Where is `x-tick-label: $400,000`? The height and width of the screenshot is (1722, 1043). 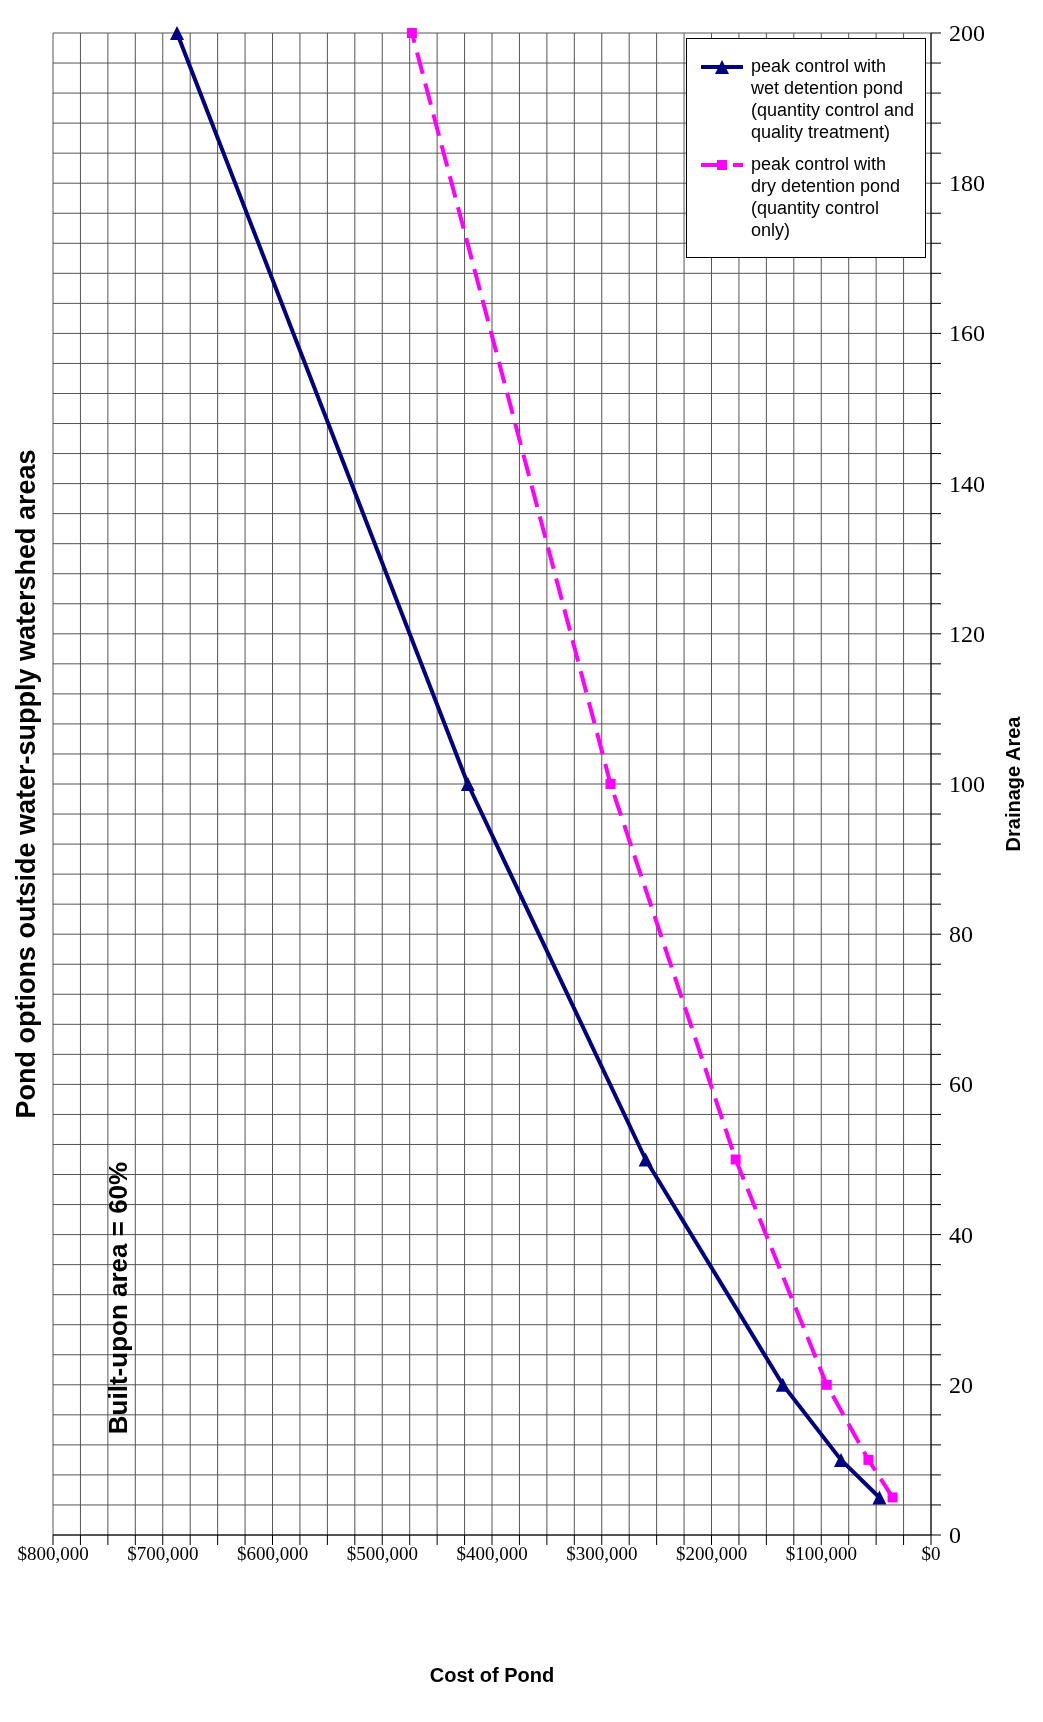
x-tick-label: $400,000 is located at coordinates (492, 1554).